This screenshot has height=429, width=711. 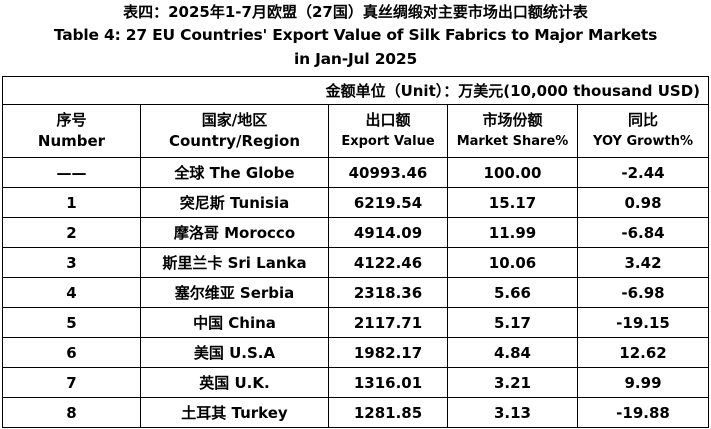 What do you see at coordinates (71, 141) in the screenshot?
I see `header-number-en: Number` at bounding box center [71, 141].